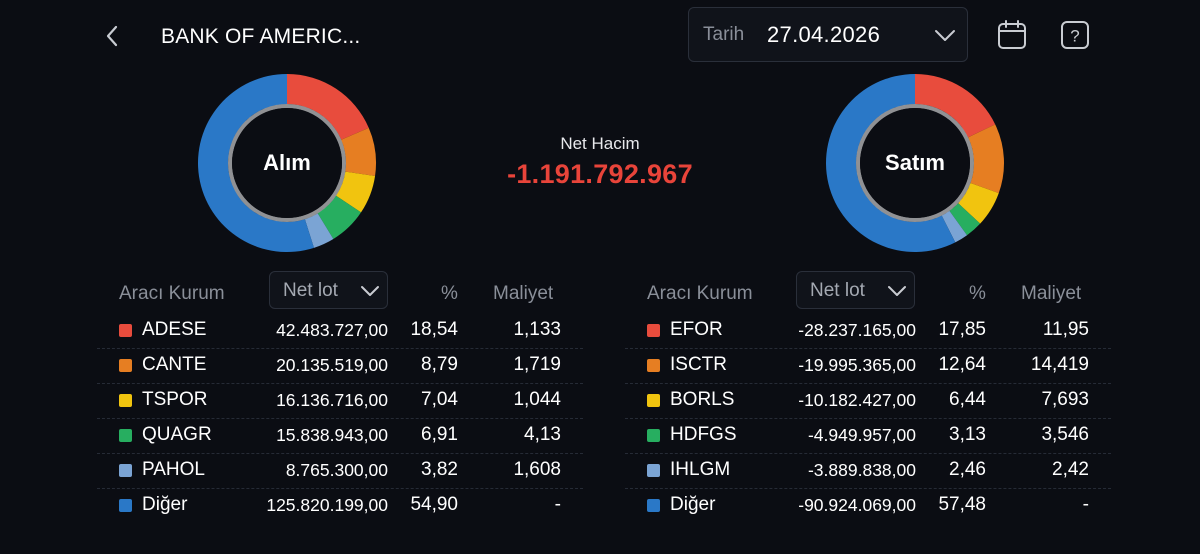 The image size is (1200, 554). What do you see at coordinates (439, 399) in the screenshot?
I see `percent-value: 7,04` at bounding box center [439, 399].